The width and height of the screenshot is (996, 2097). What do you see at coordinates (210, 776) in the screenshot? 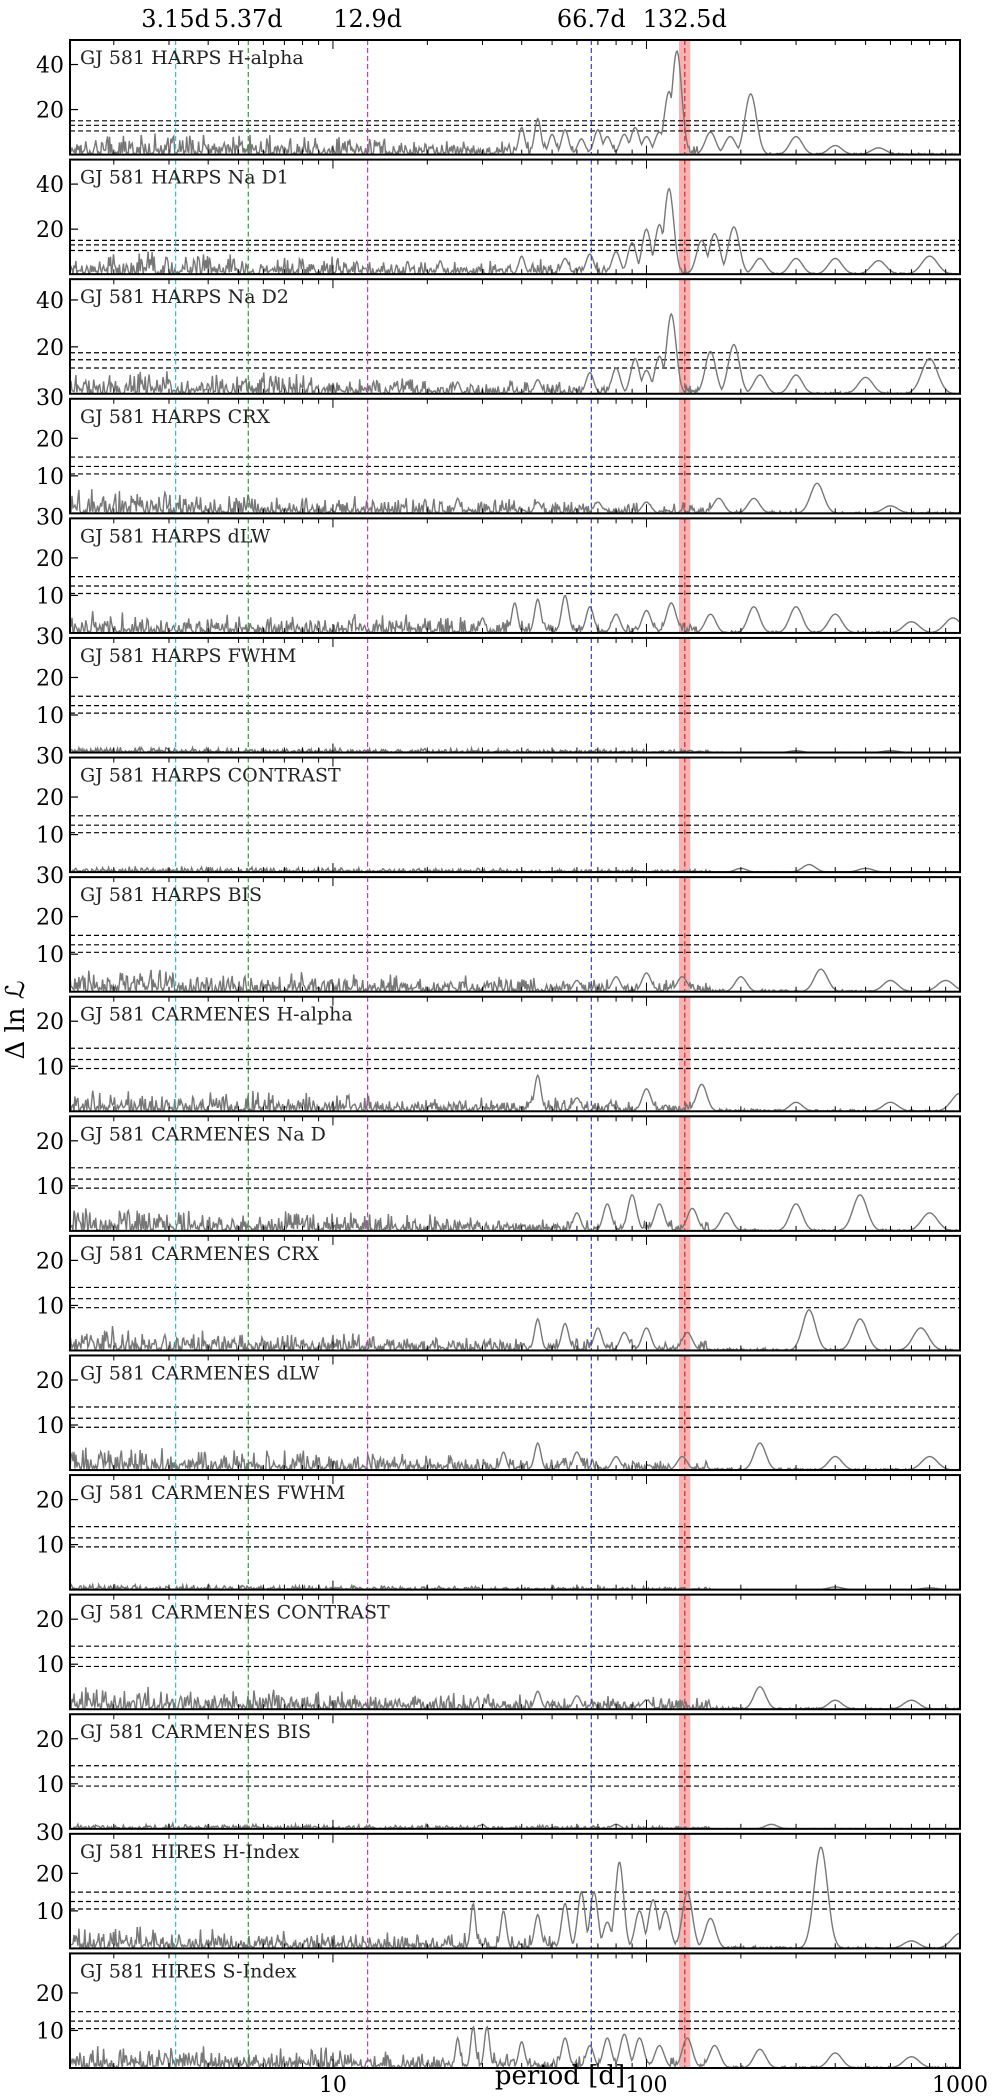
I see `panel-label: GJ 581 HARPS CONTRAST` at bounding box center [210, 776].